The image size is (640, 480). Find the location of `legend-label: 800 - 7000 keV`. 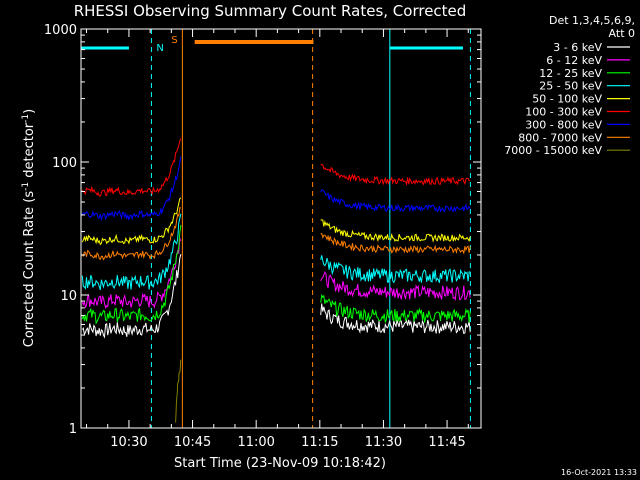

legend-label: 800 - 7000 keV is located at coordinates (560, 137).